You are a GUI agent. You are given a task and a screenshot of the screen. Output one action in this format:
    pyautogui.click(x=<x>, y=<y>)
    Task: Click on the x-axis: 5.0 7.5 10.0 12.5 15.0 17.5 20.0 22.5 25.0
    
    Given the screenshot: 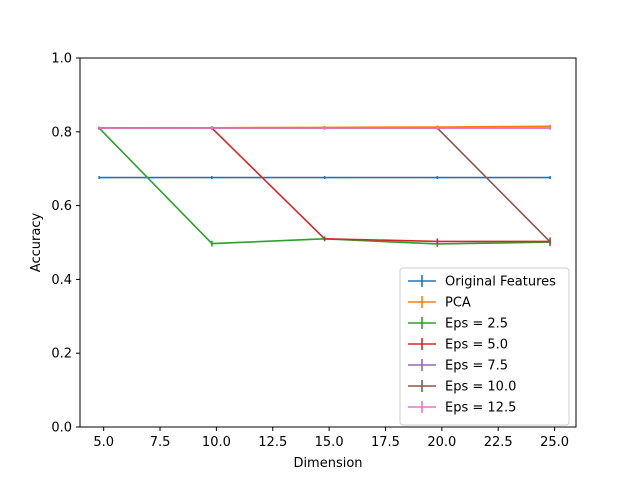 What is the action you would take?
    pyautogui.click(x=331, y=438)
    